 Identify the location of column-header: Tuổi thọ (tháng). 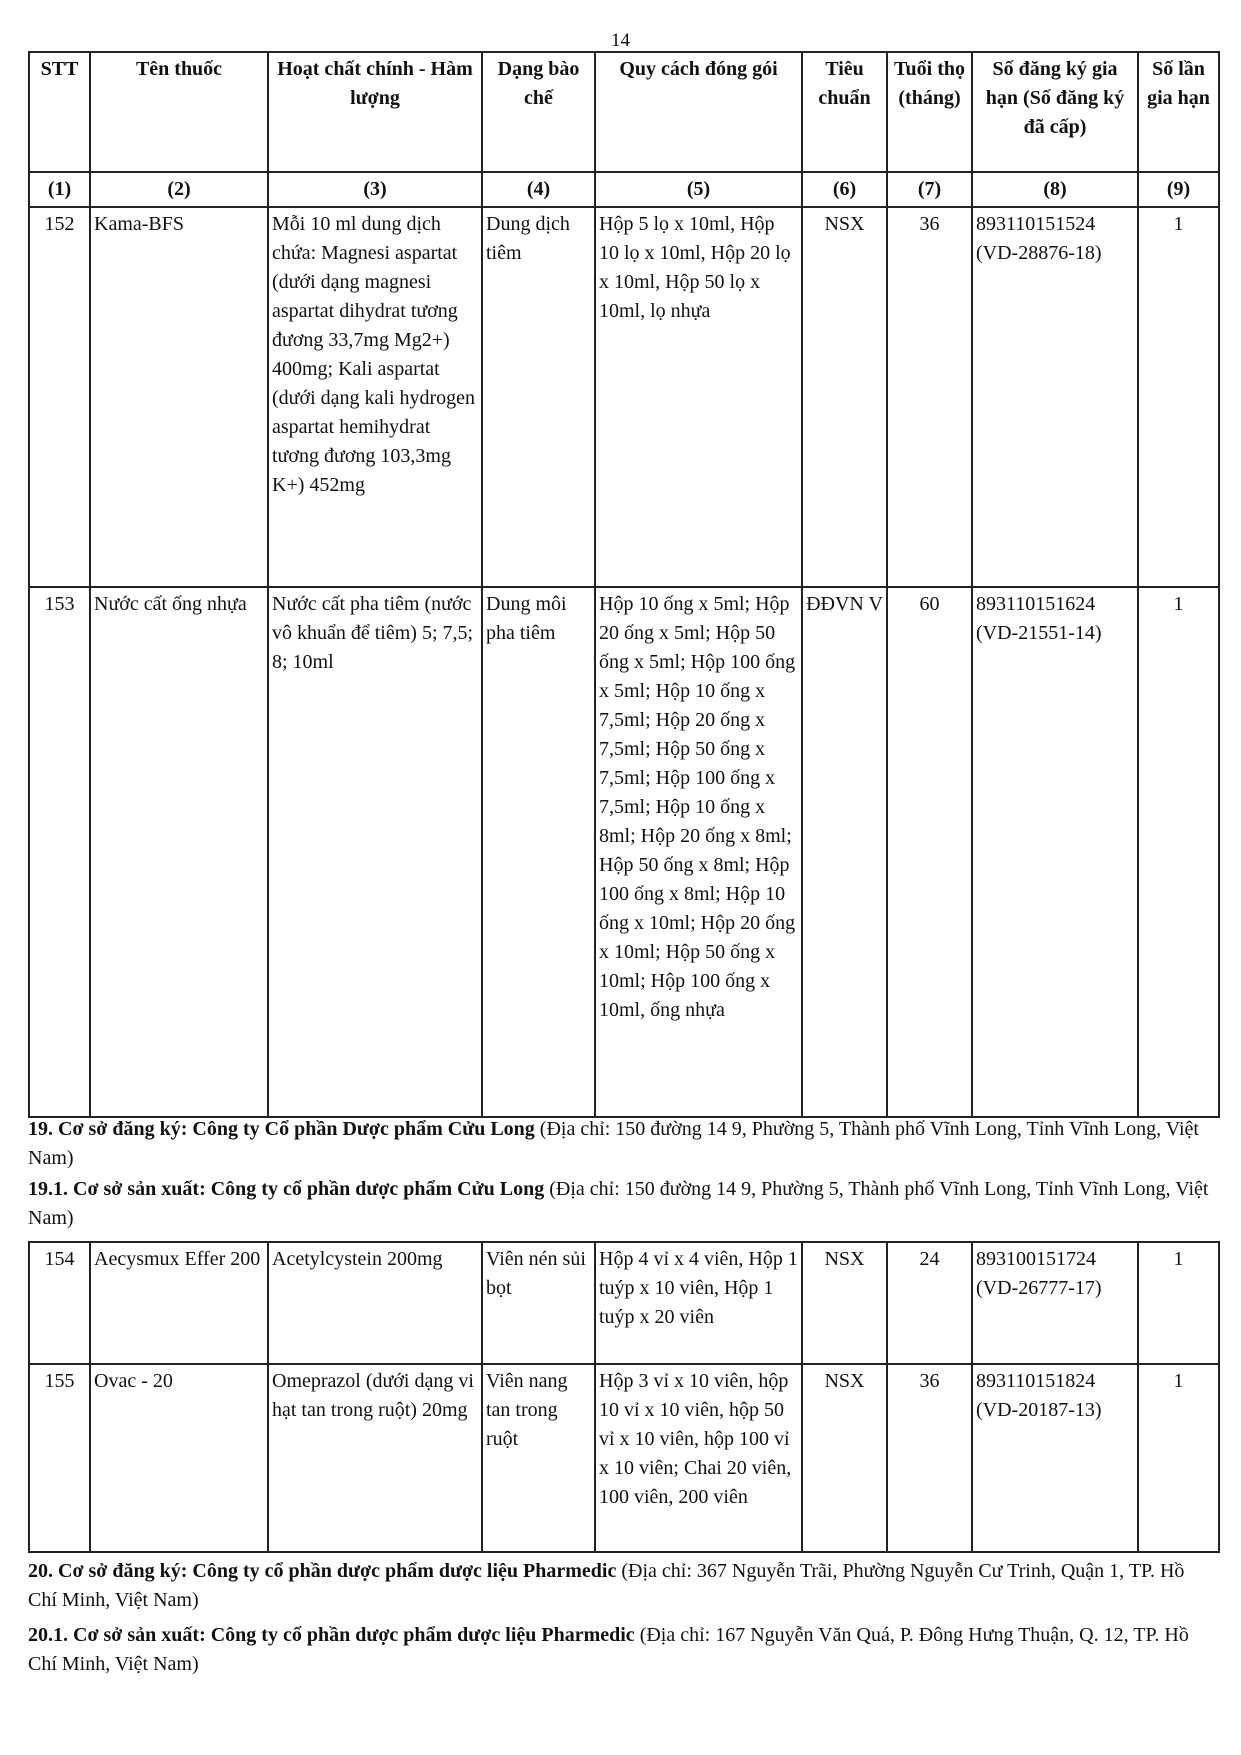
(929, 112).